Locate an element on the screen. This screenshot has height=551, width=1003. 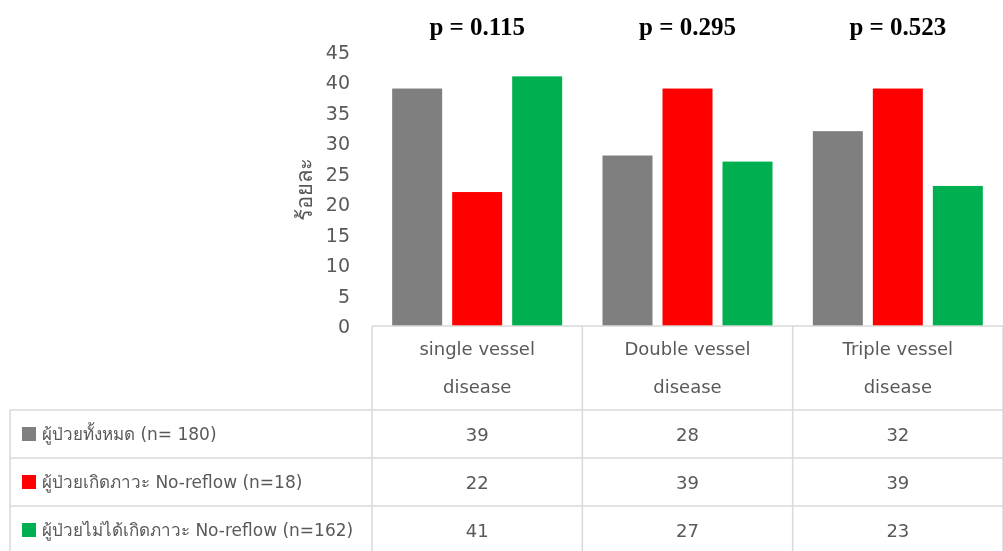
text: p = 0.295 is located at coordinates (687, 26).